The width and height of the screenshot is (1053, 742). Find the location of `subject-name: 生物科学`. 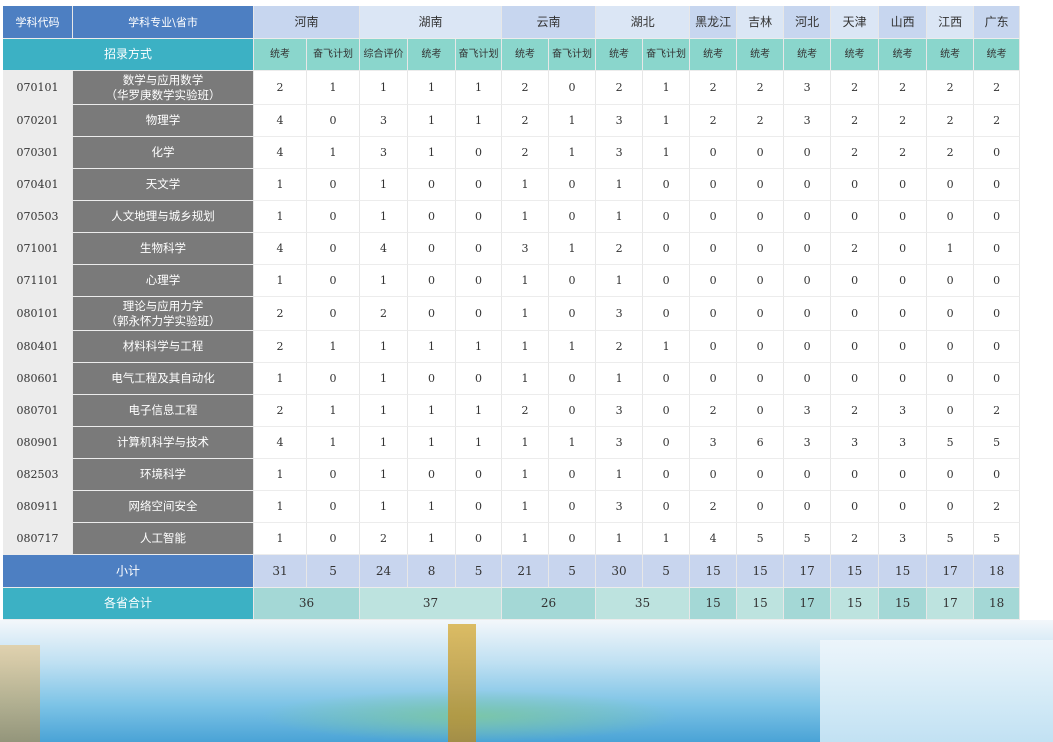

subject-name: 生物科学 is located at coordinates (163, 249).